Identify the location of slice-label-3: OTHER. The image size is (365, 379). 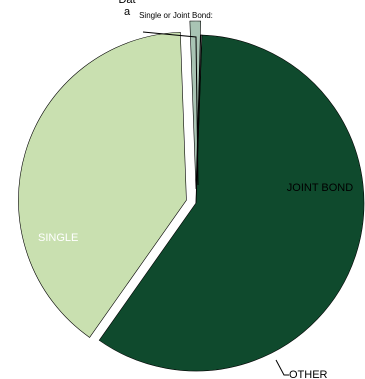
(308, 374).